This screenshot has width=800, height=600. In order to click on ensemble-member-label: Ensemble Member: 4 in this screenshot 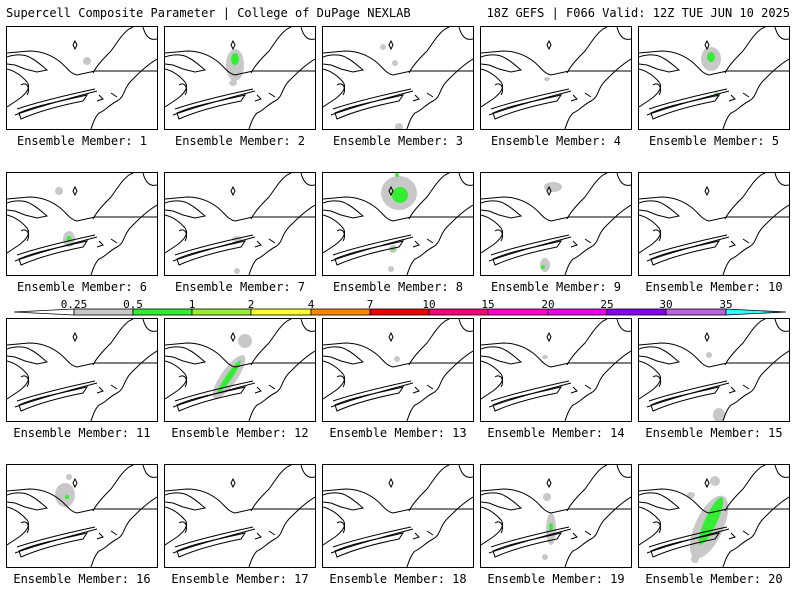, I will do `click(556, 141)`.